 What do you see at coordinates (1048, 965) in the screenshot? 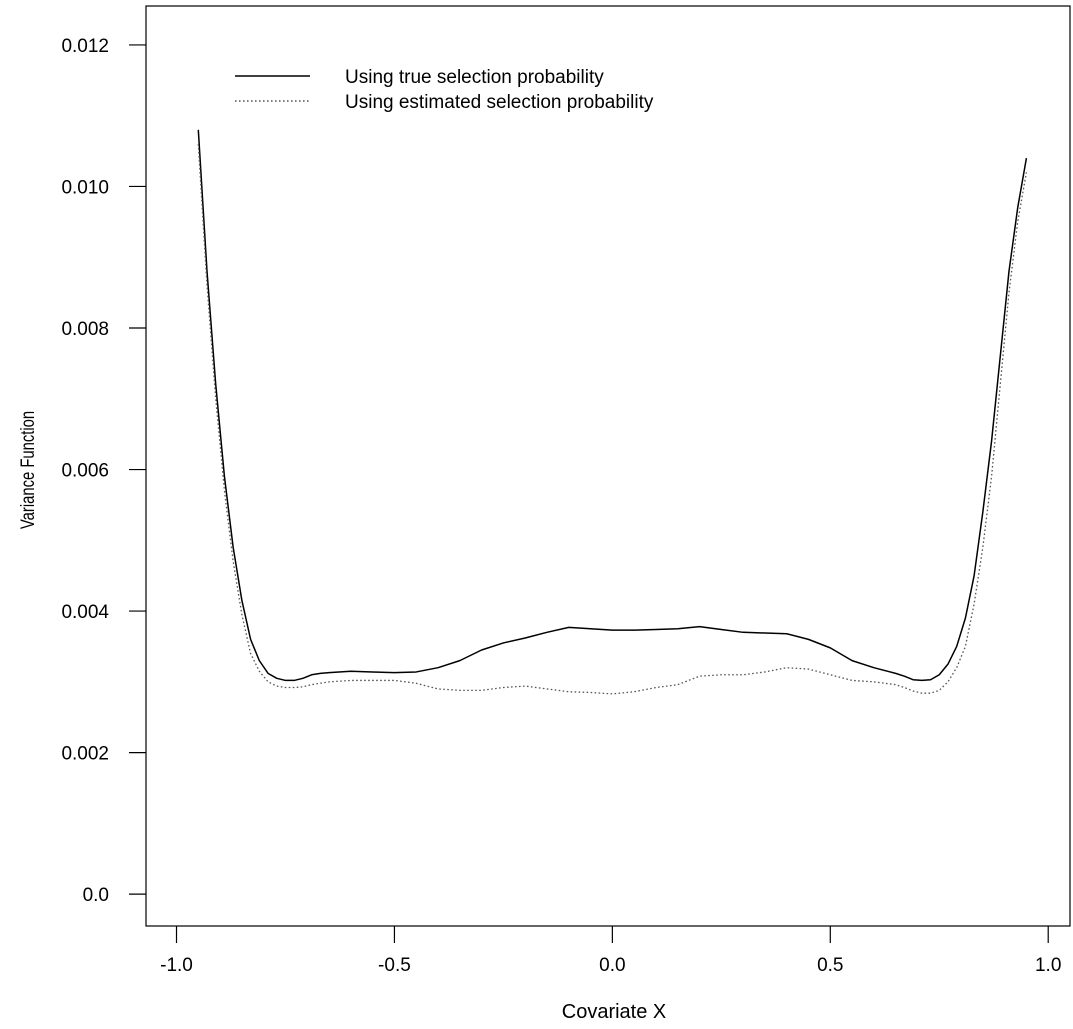
I see `x-tick-label: 1.0` at bounding box center [1048, 965].